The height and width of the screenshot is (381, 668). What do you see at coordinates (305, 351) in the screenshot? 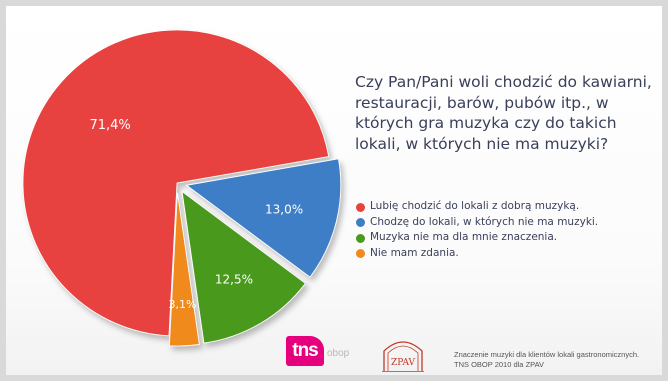
I see `tns-logo-box: tns` at bounding box center [305, 351].